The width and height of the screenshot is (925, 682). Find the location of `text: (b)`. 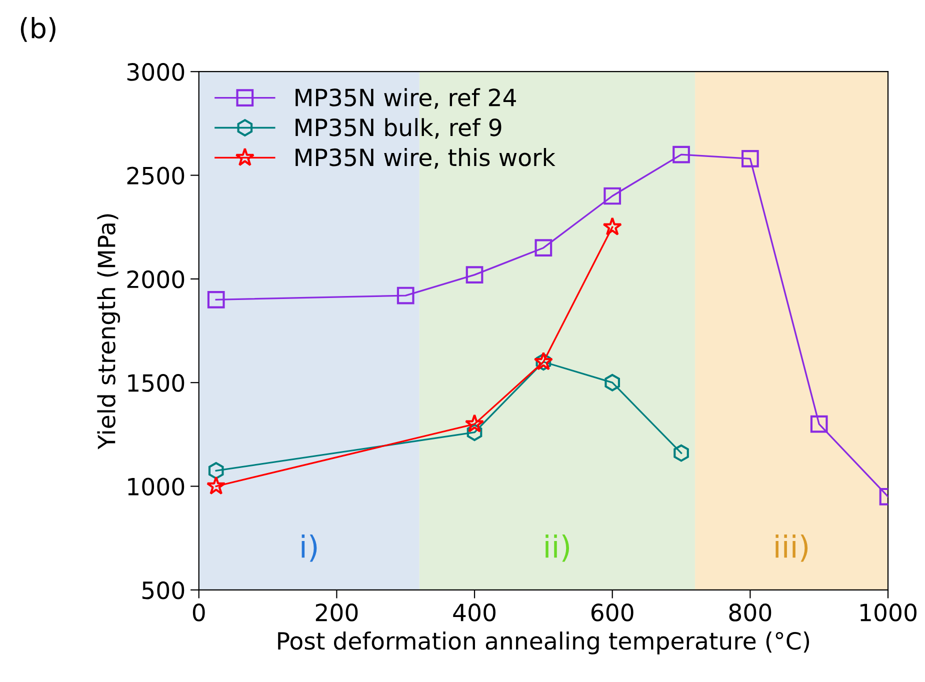

text: (b) is located at coordinates (38, 29).